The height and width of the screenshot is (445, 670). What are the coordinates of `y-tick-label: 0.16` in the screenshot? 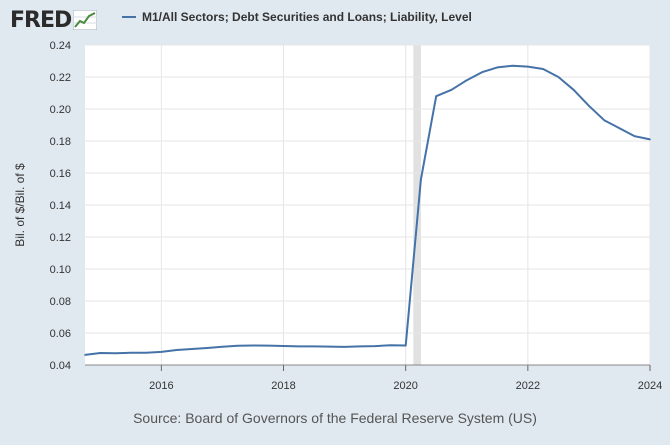 It's located at (60, 174).